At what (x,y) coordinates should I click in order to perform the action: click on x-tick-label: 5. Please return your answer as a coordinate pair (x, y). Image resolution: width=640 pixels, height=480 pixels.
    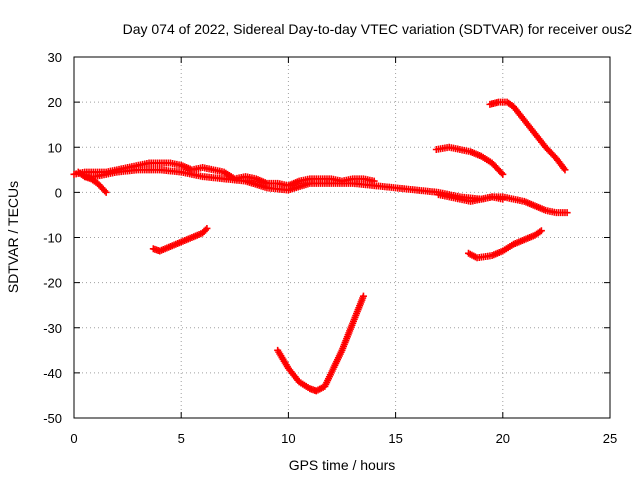
    Looking at the image, I should click on (181, 438).